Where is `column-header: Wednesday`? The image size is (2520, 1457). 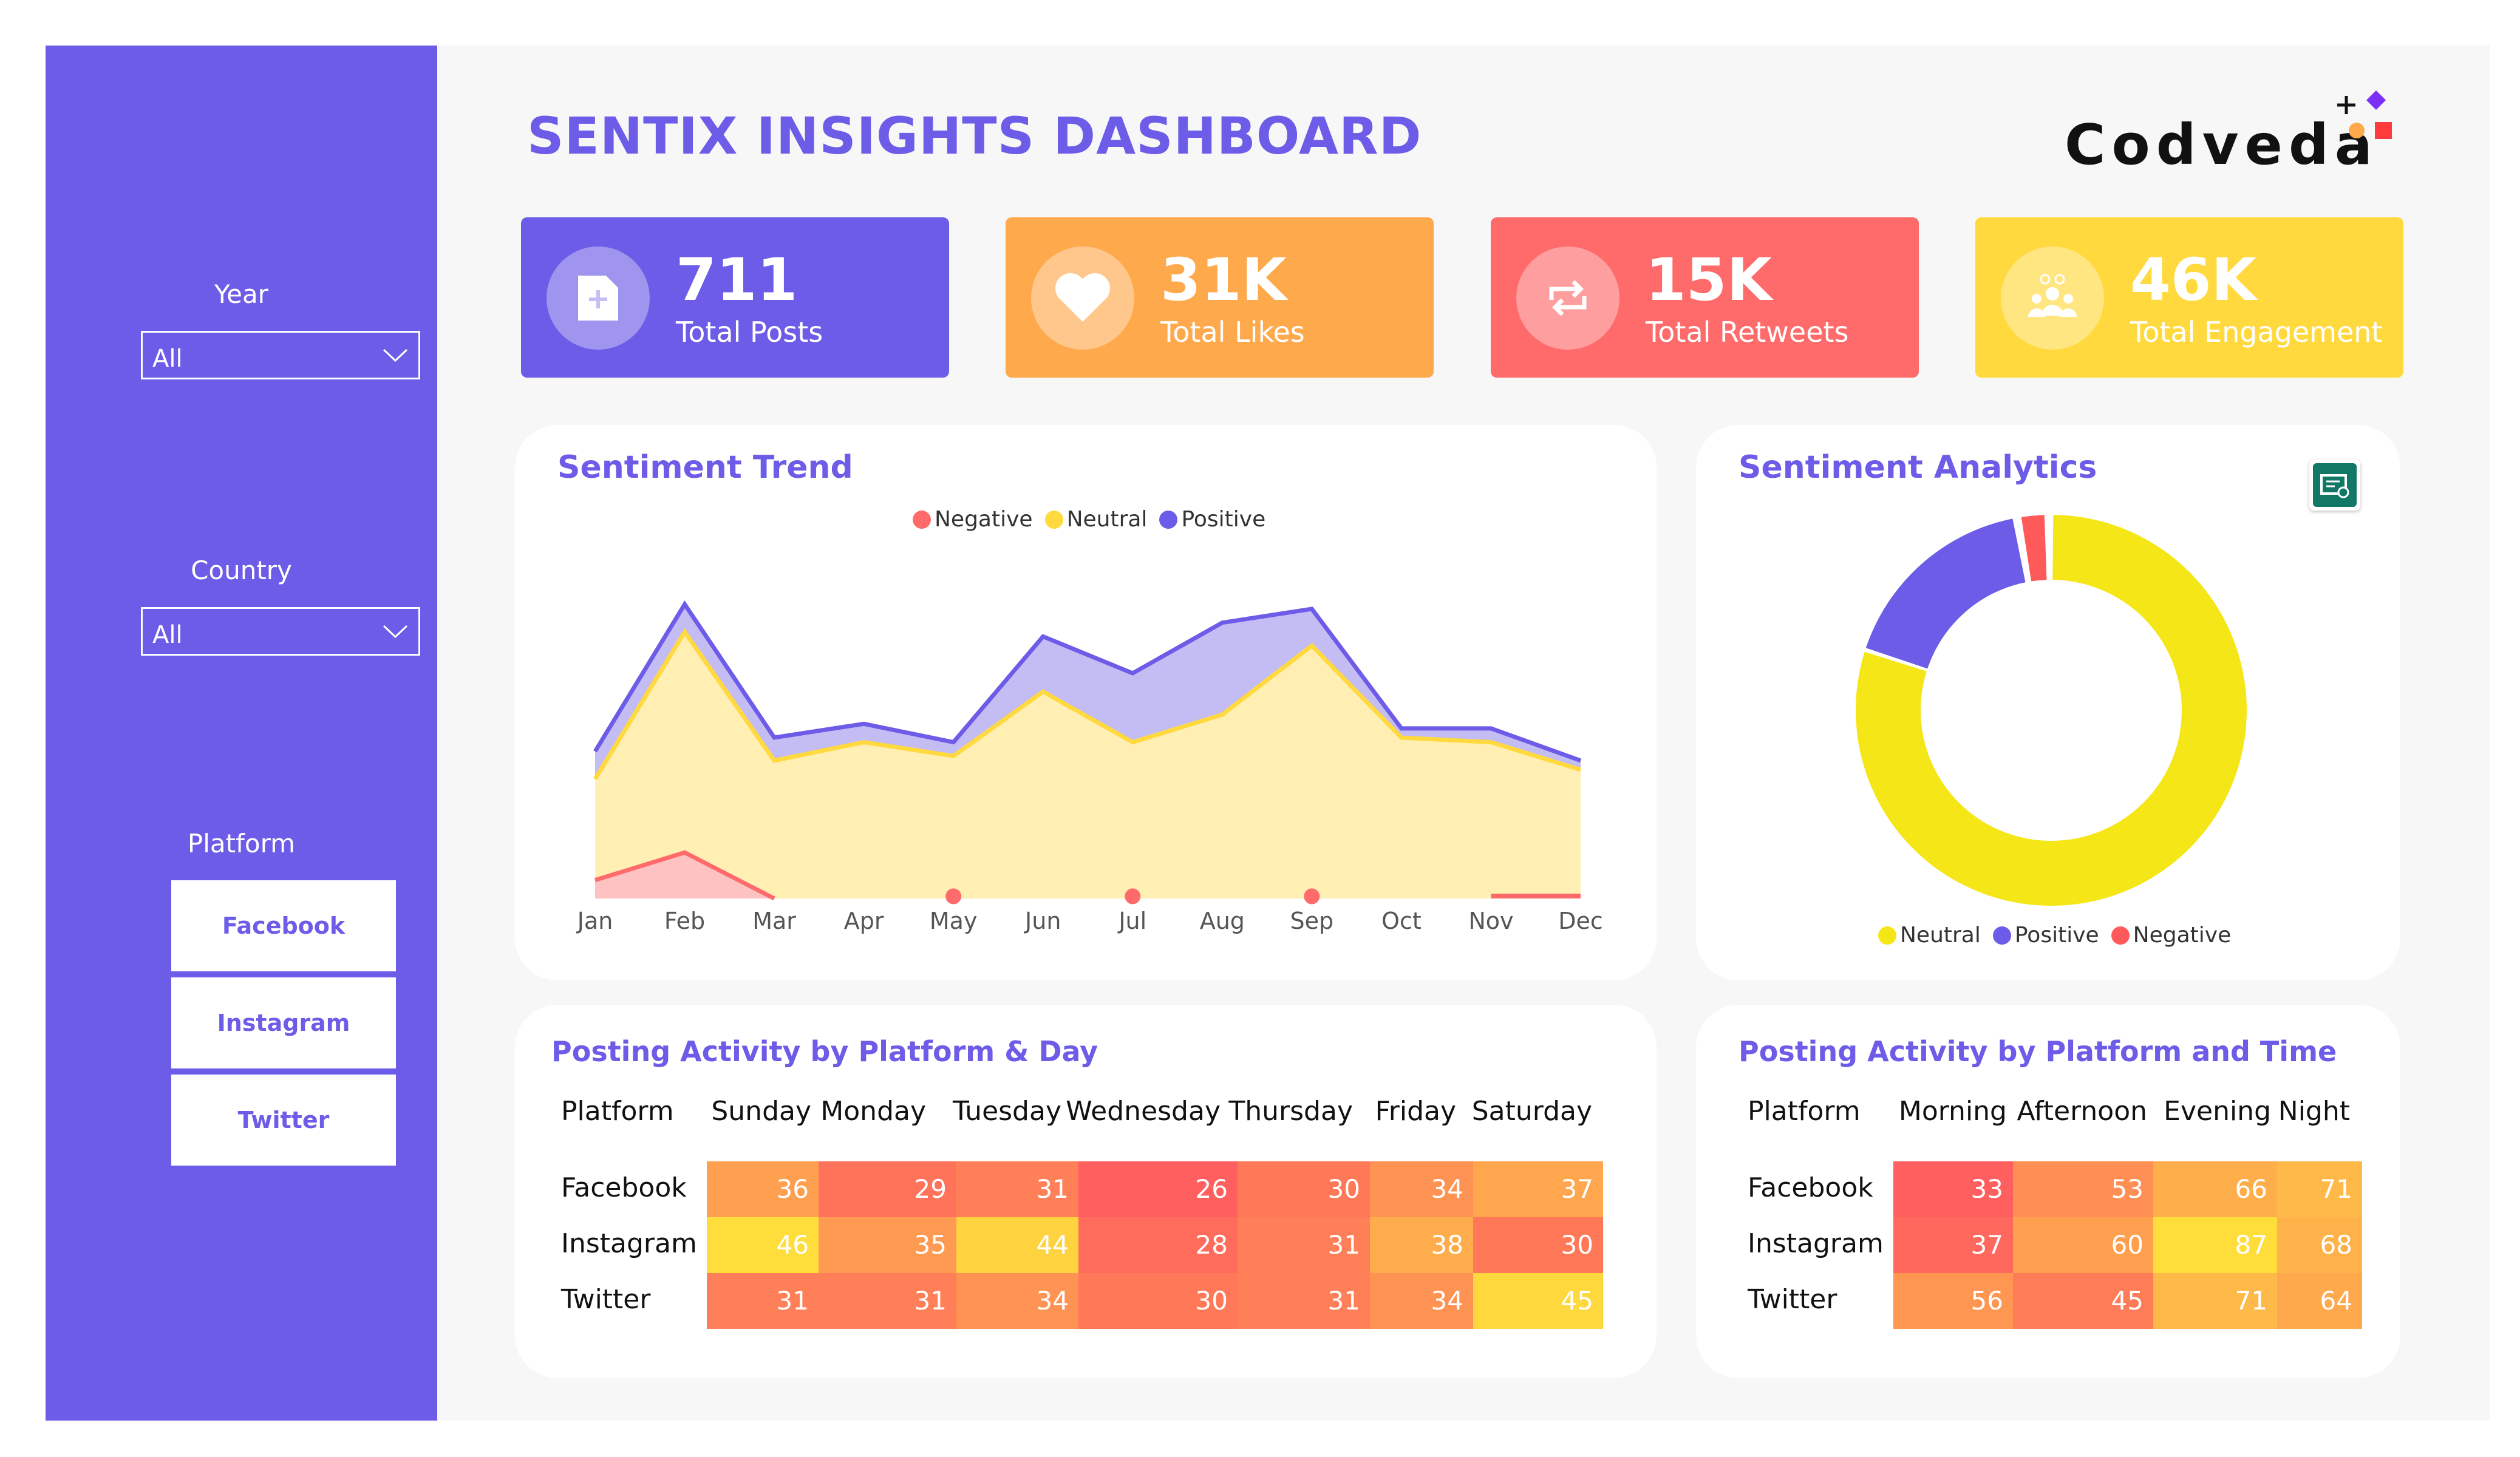
column-header: Wednesday is located at coordinates (1143, 1111).